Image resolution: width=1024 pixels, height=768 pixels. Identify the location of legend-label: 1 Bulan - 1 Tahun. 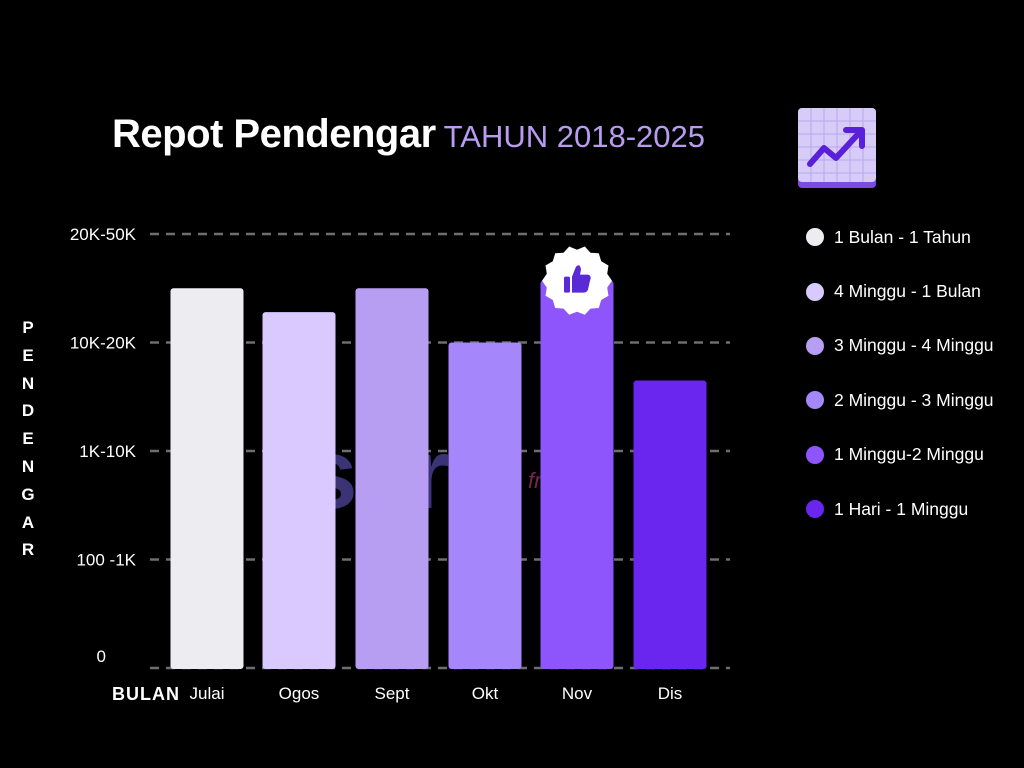
(902, 236).